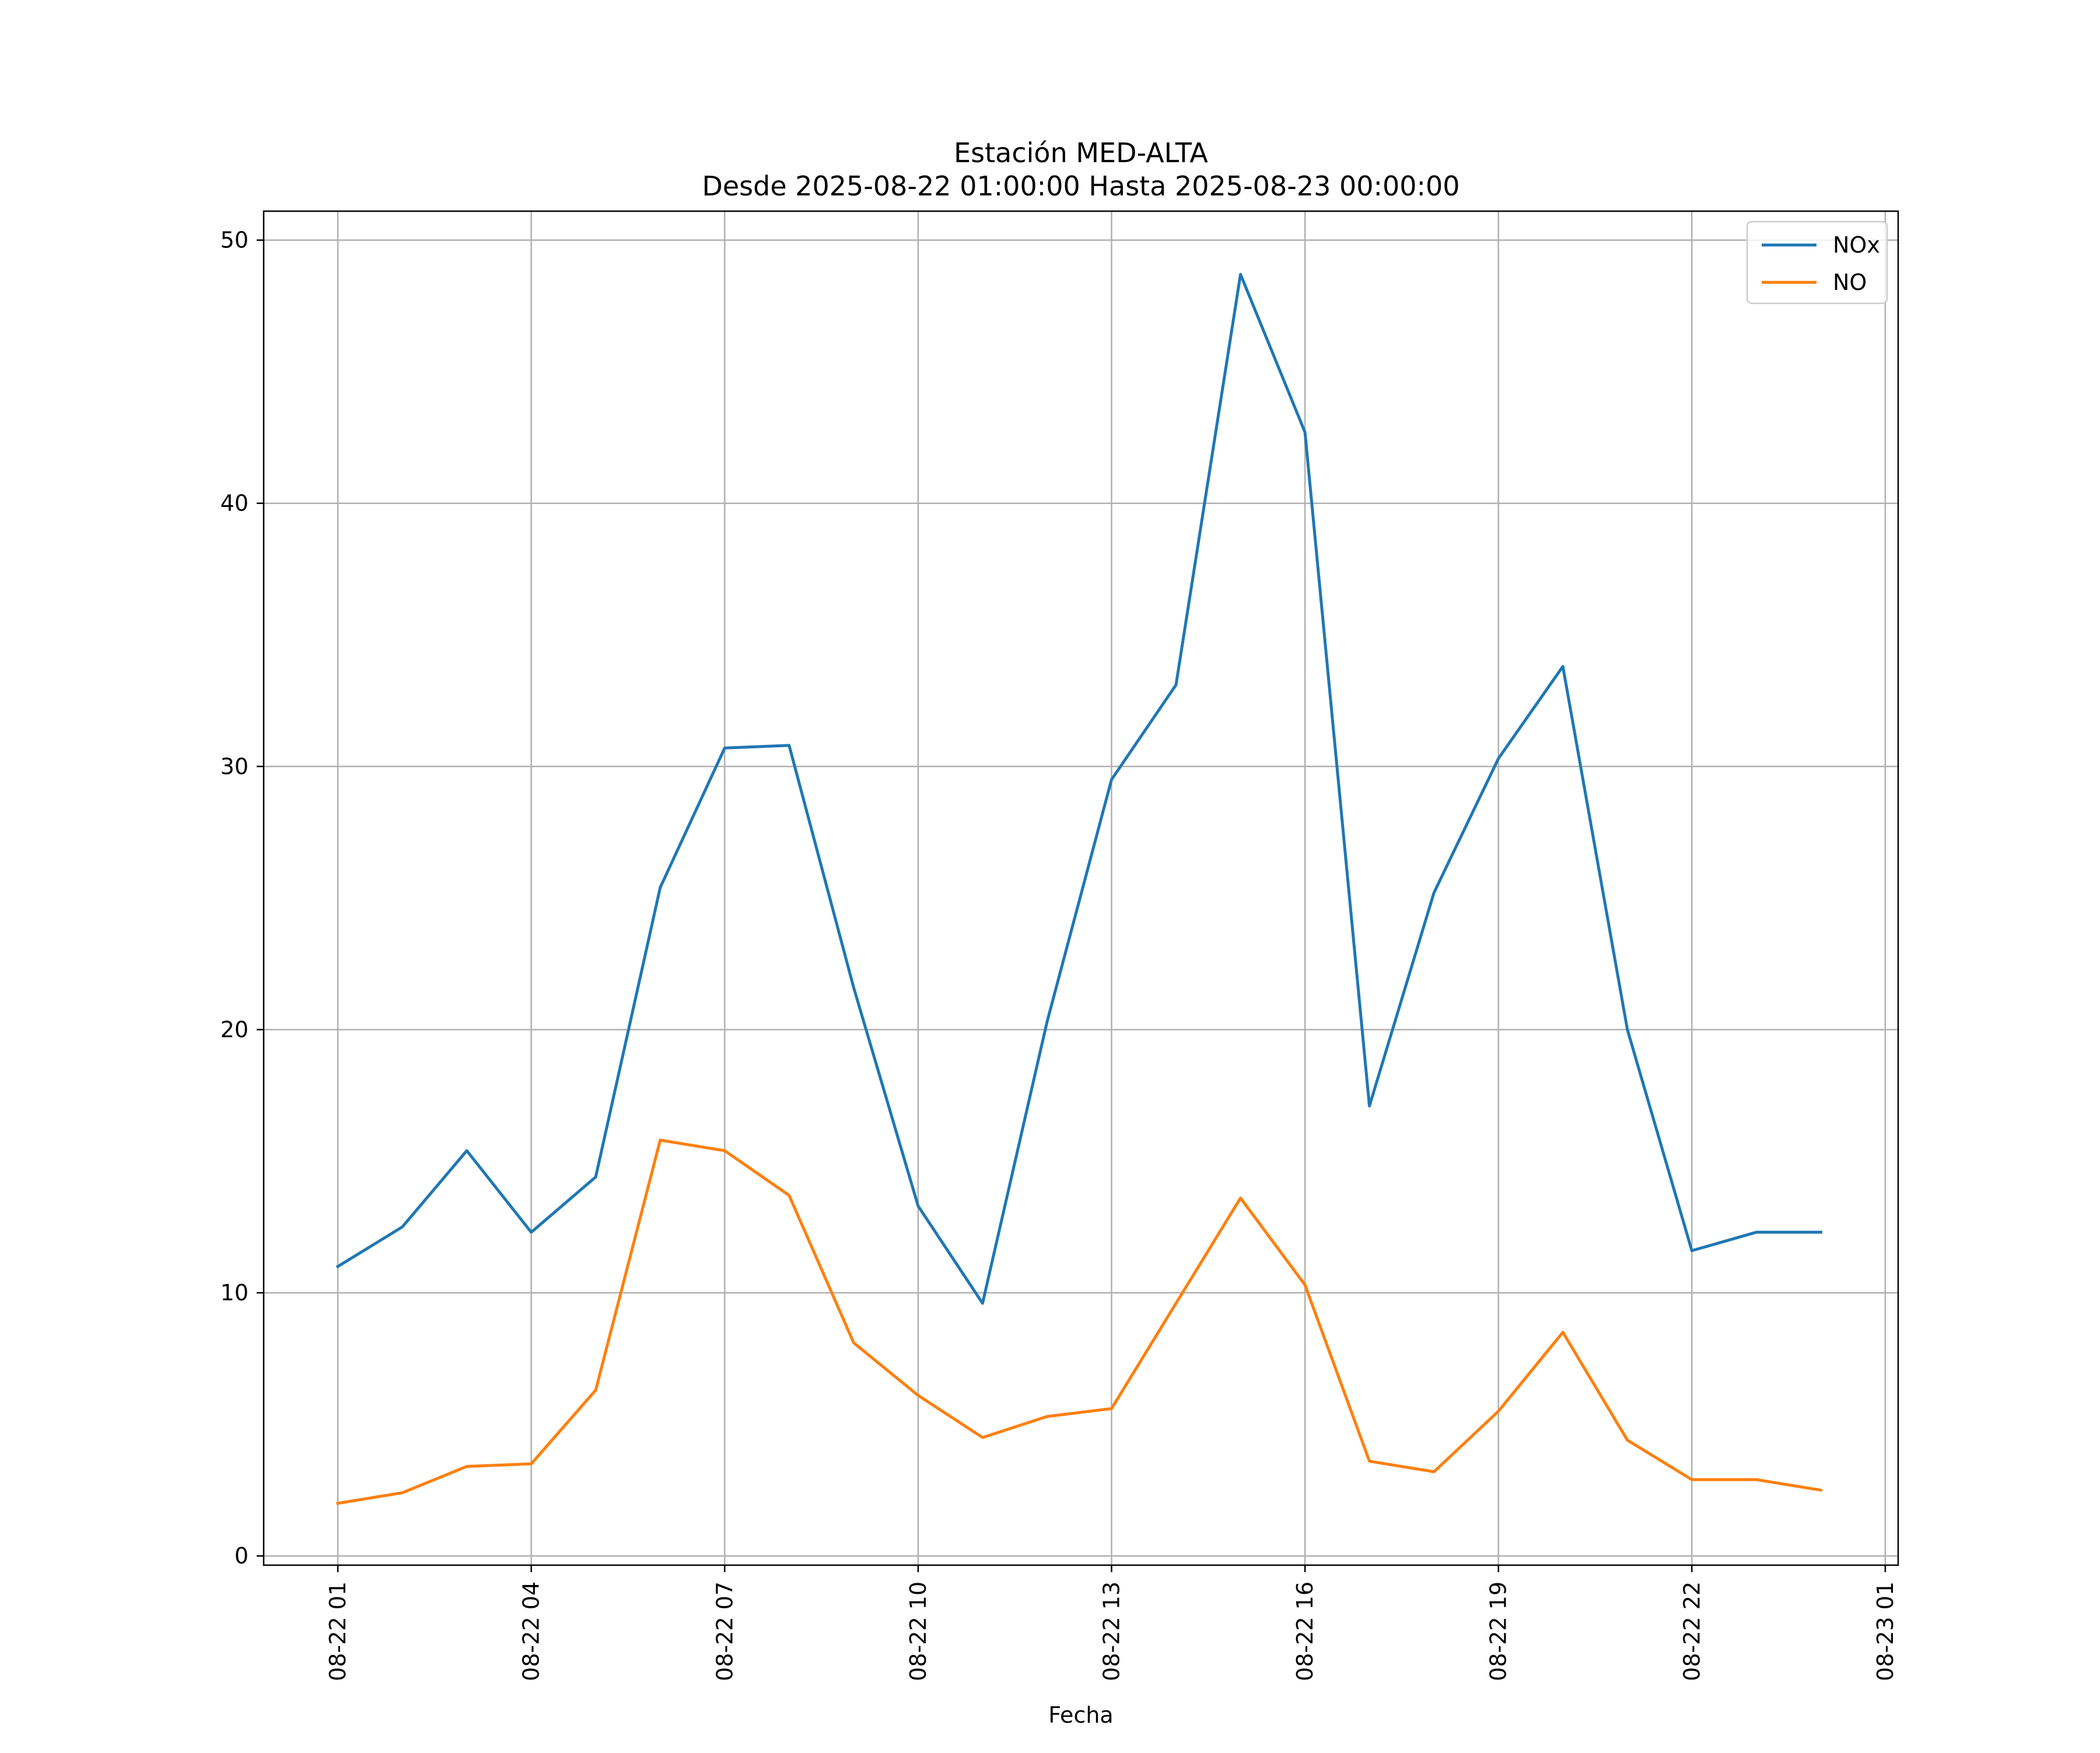  I want to click on series-line-no, so click(1079, 1321).